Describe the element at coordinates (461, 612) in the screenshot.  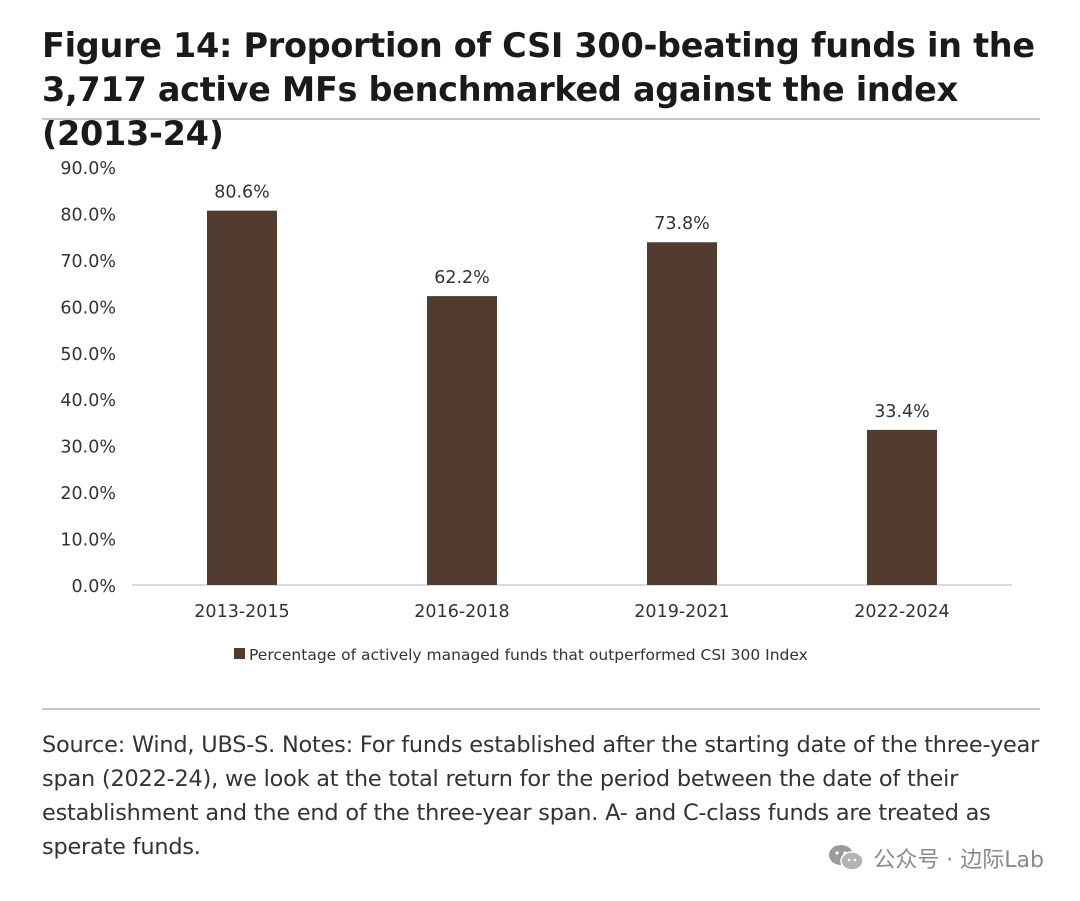
I see `x-tick-label: 2016-2018` at that location.